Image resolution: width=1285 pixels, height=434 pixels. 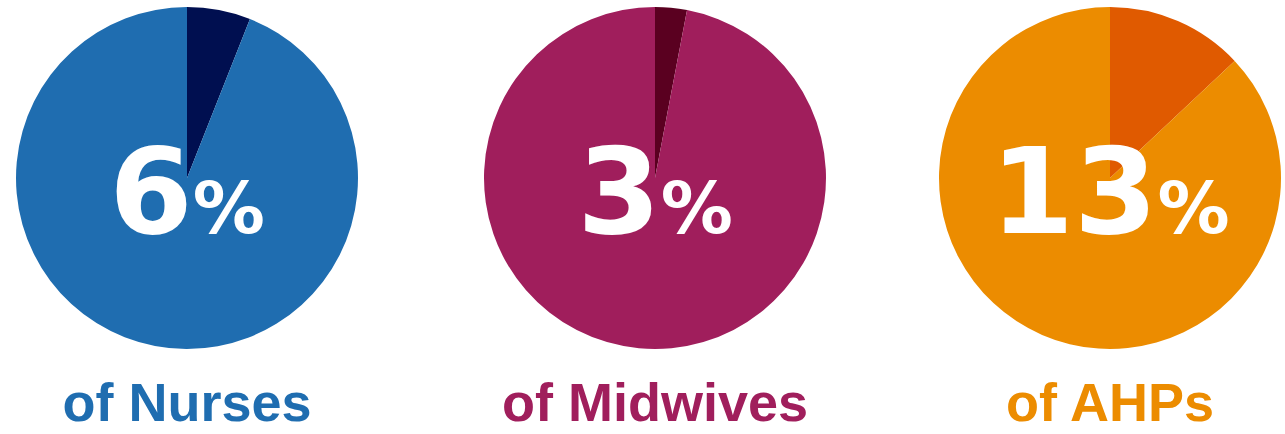 What do you see at coordinates (655, 191) in the screenshot?
I see `text: 3%` at bounding box center [655, 191].